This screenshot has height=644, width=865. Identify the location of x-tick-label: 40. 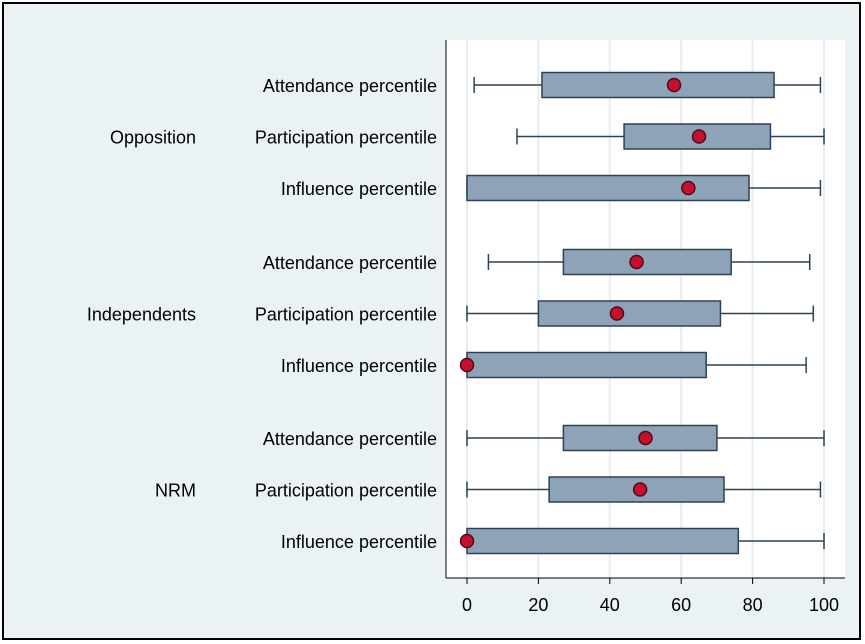
(610, 605).